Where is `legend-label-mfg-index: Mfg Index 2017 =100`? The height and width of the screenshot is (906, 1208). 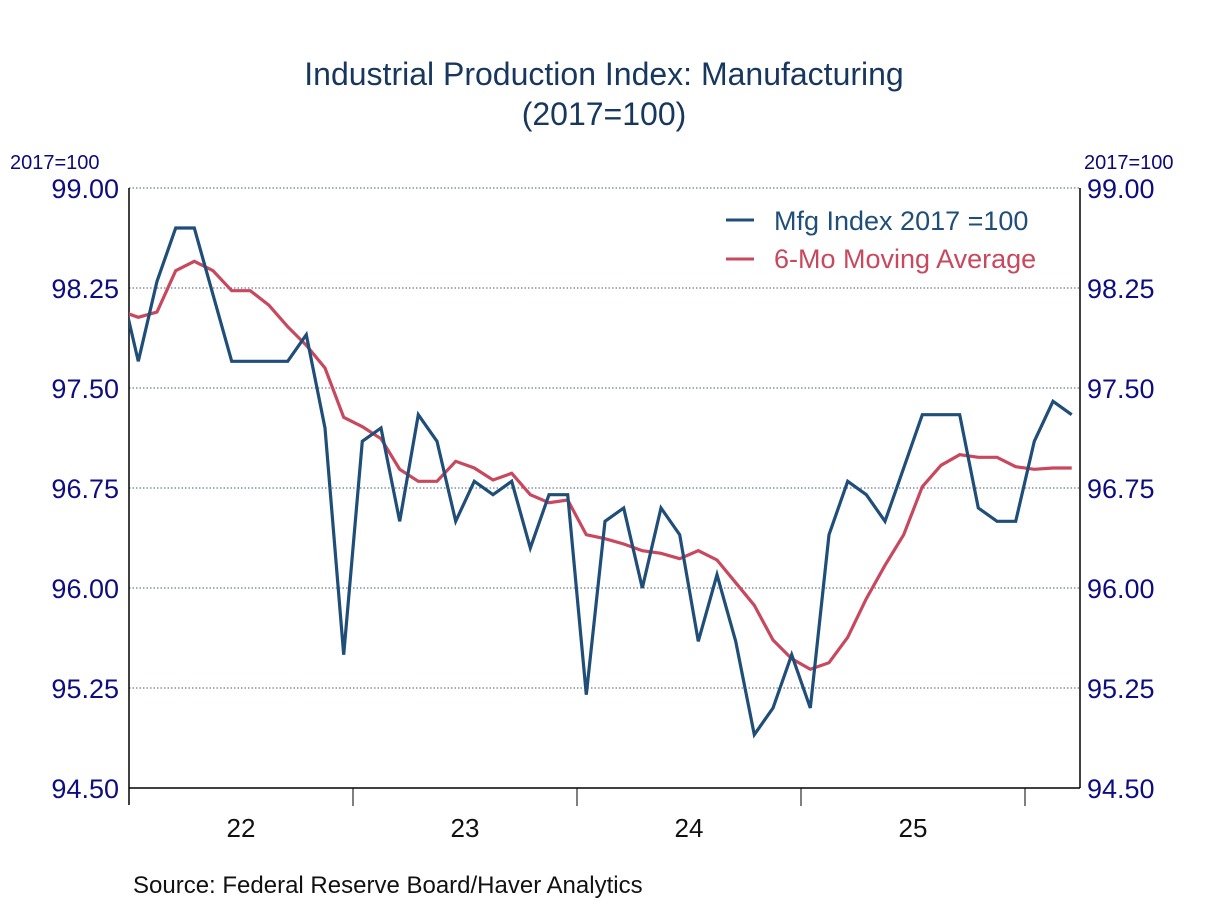 legend-label-mfg-index: Mfg Index 2017 =100 is located at coordinates (901, 221).